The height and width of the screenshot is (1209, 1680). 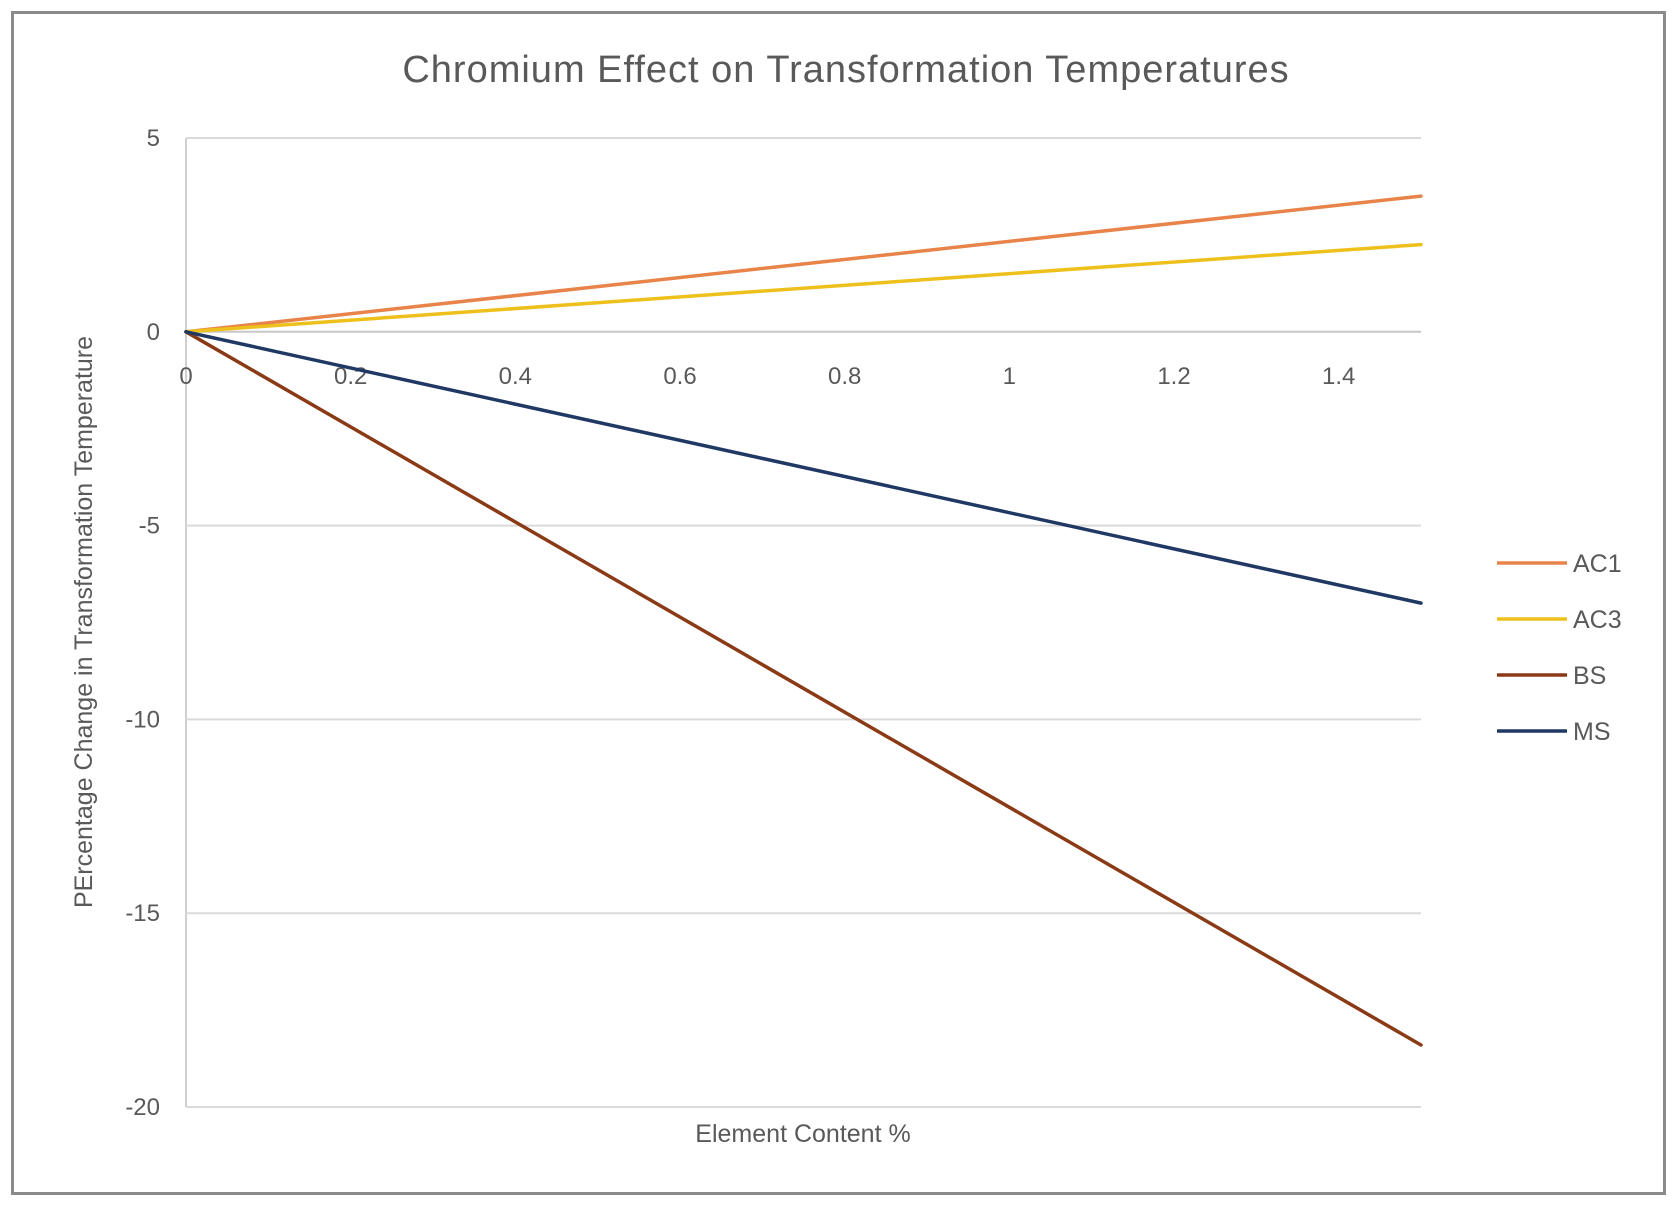 What do you see at coordinates (142, 1107) in the screenshot?
I see `y-tick-label: -20` at bounding box center [142, 1107].